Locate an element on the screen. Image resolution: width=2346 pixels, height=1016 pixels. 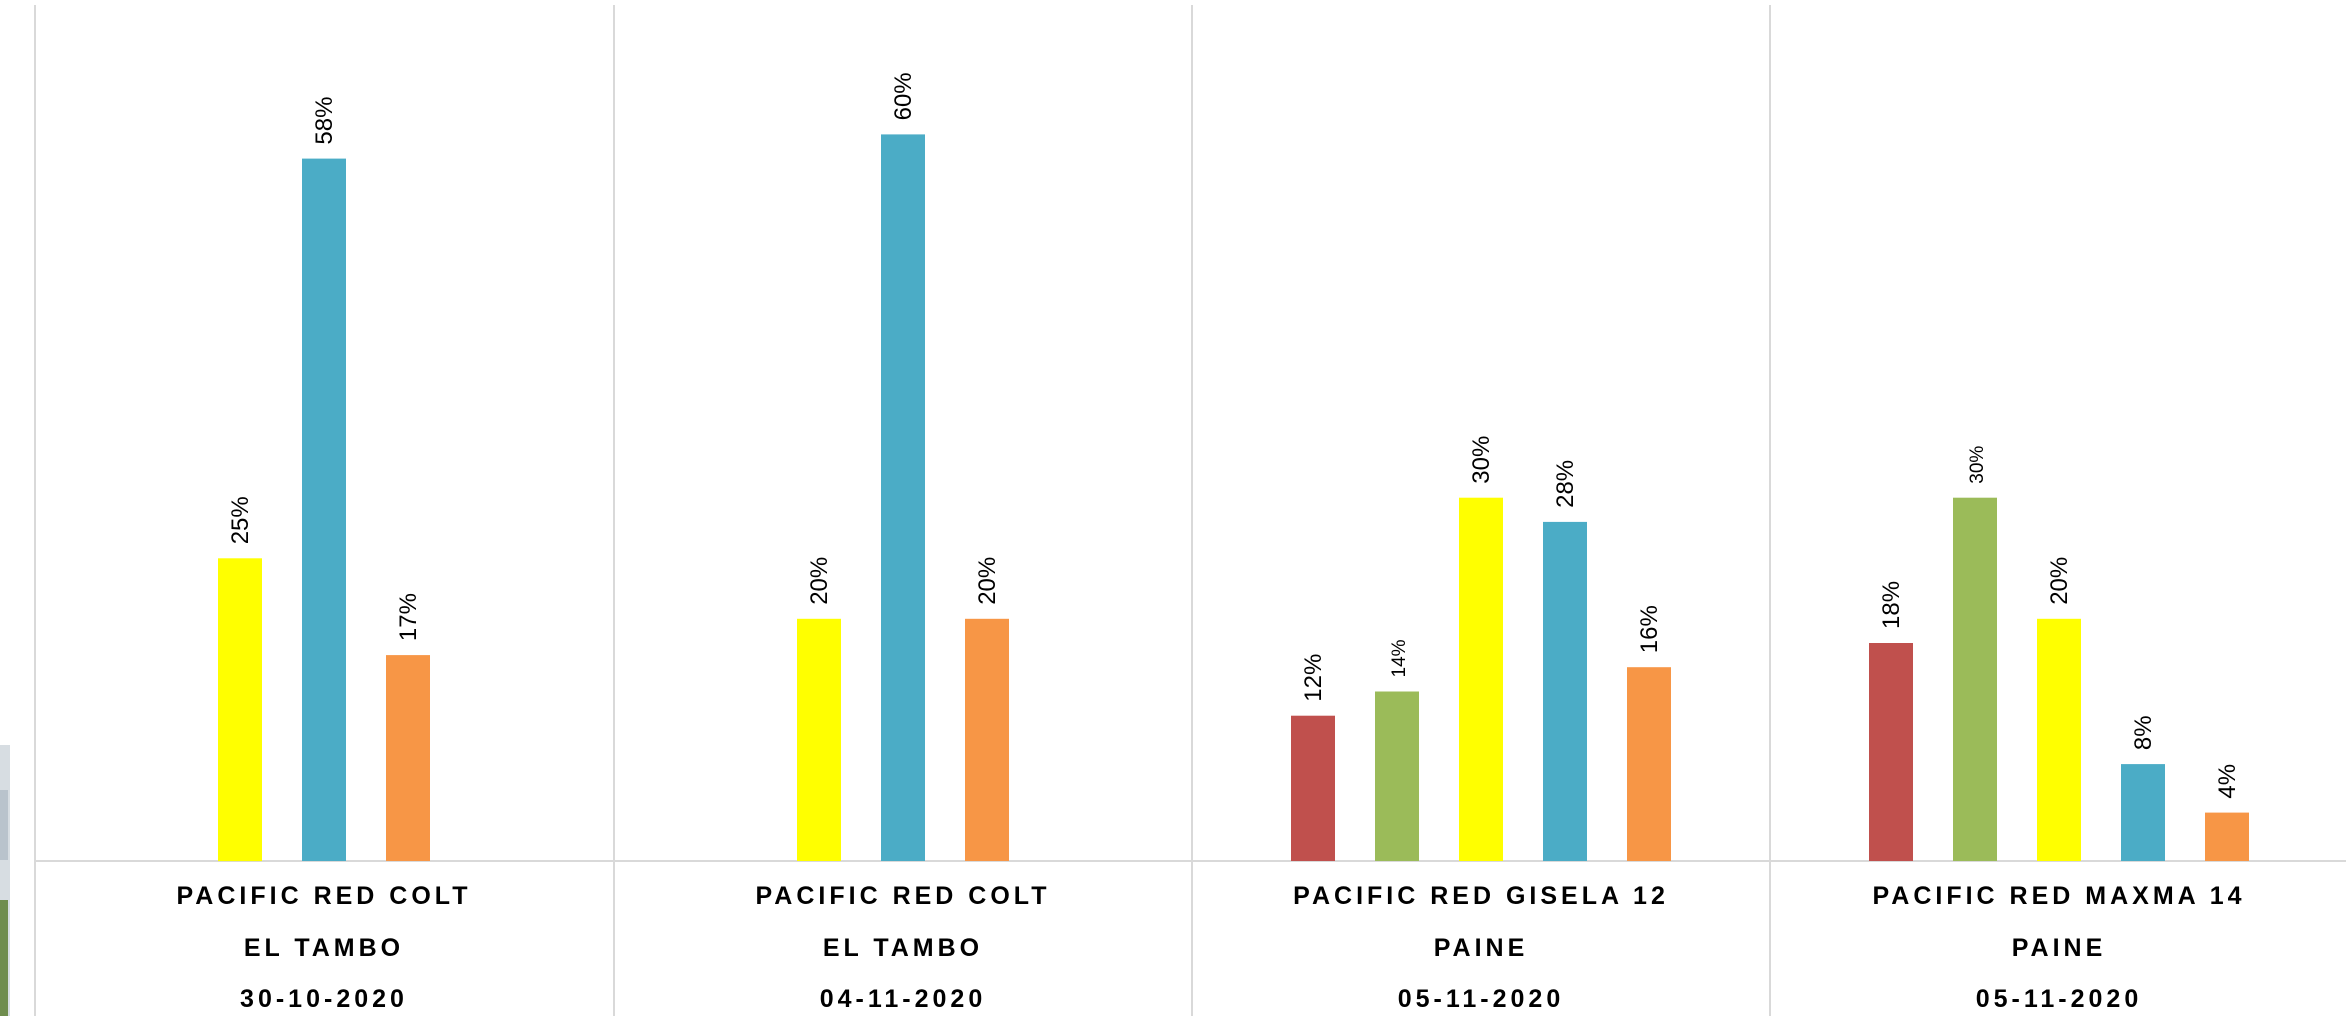
bar-value-label-g4-3: 20% is located at coordinates (2059, 581).